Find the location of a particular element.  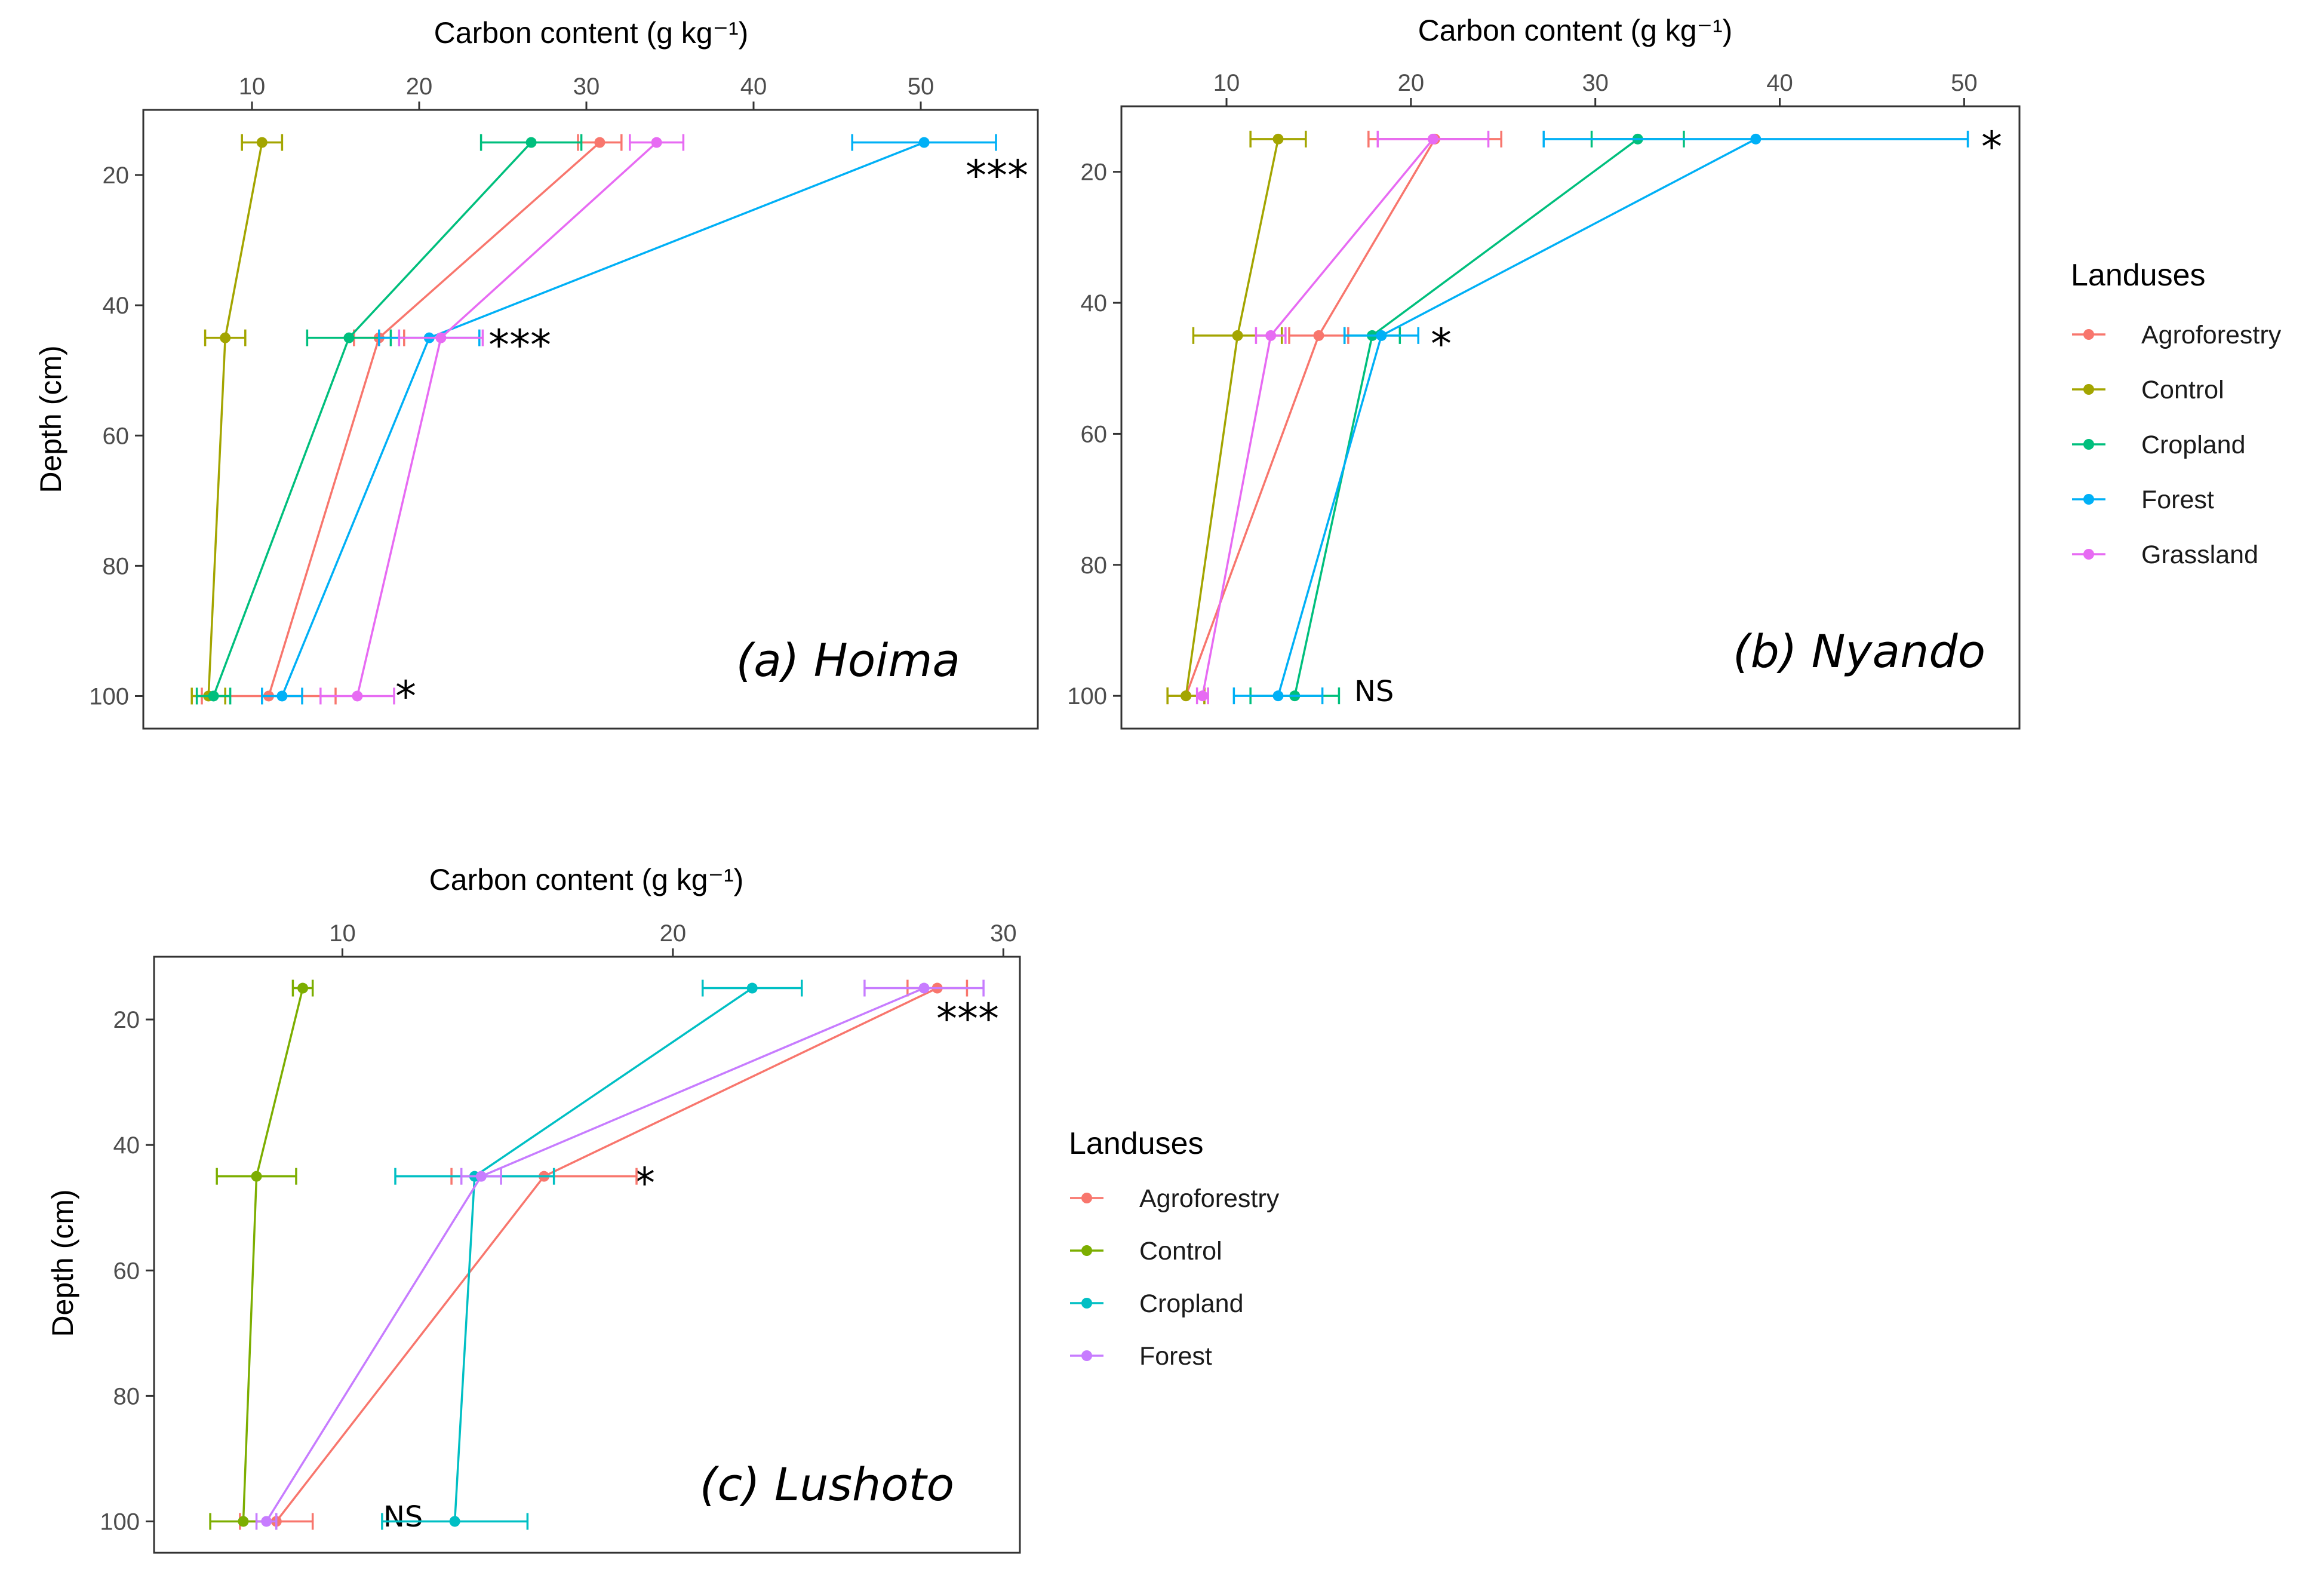

series-forest is located at coordinates (620, 1255).